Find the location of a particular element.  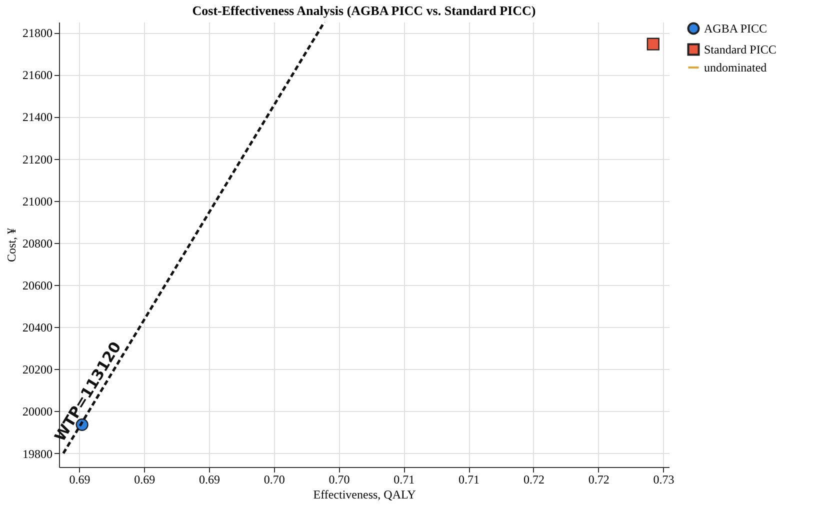

x-axis-title: Effectiveness, QALY is located at coordinates (364, 495).